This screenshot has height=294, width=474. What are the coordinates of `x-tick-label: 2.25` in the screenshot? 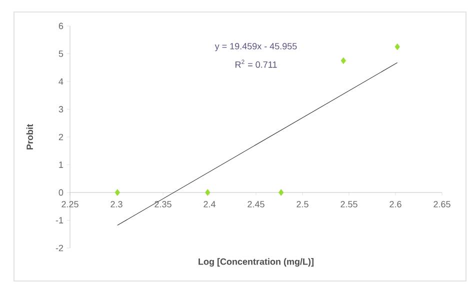 It's located at (70, 204).